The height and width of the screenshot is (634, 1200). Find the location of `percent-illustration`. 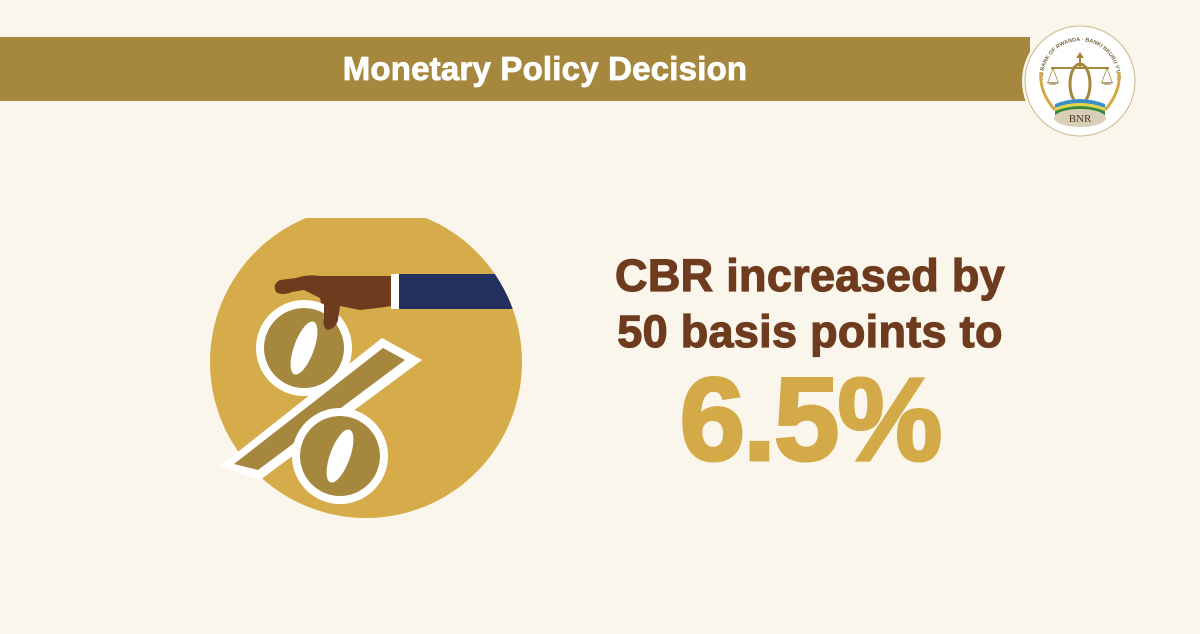

percent-illustration is located at coordinates (370, 367).